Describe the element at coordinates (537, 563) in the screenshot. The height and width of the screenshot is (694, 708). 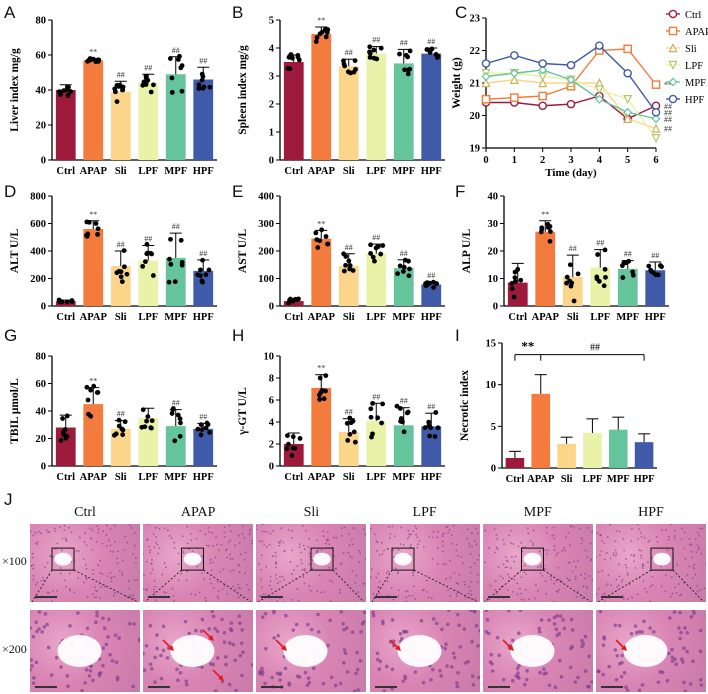
I see `histology-image-mpf-x100` at that location.